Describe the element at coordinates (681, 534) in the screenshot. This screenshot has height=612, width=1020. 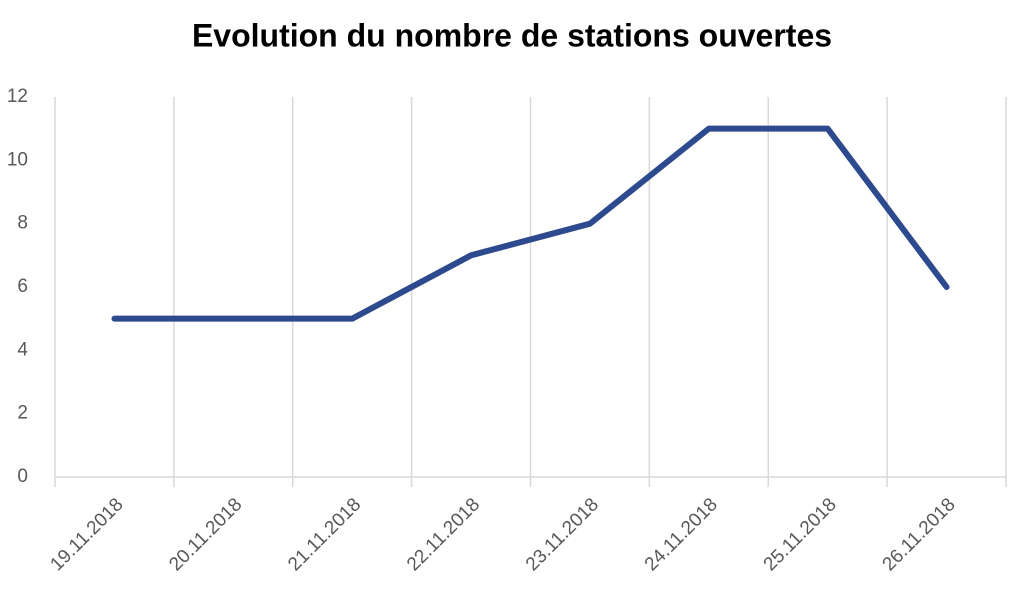
I see `x-tick-label: 24.11.2018` at that location.